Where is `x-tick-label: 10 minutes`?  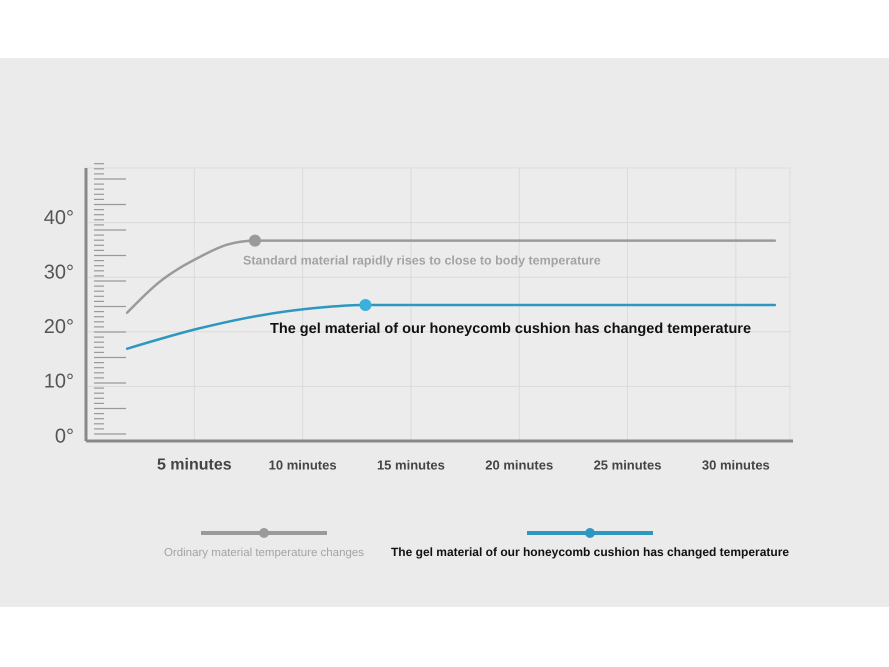 x-tick-label: 10 minutes is located at coordinates (302, 465).